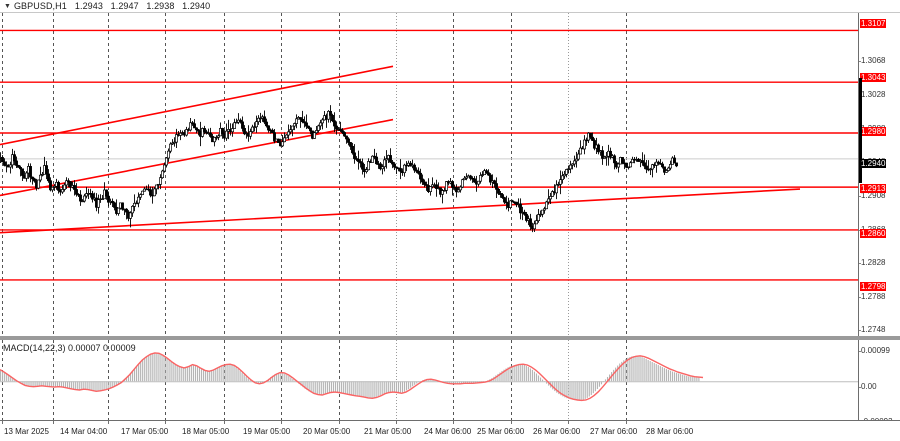 This screenshot has width=900, height=441. I want to click on price-level-tag: 1.3043, so click(873, 77).